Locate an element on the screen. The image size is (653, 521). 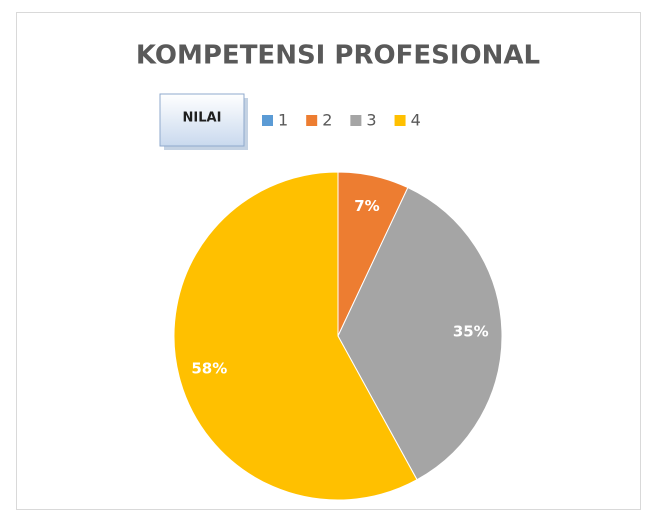
chart-title: KOMPETENSI PROFESIONAL is located at coordinates (338, 56).